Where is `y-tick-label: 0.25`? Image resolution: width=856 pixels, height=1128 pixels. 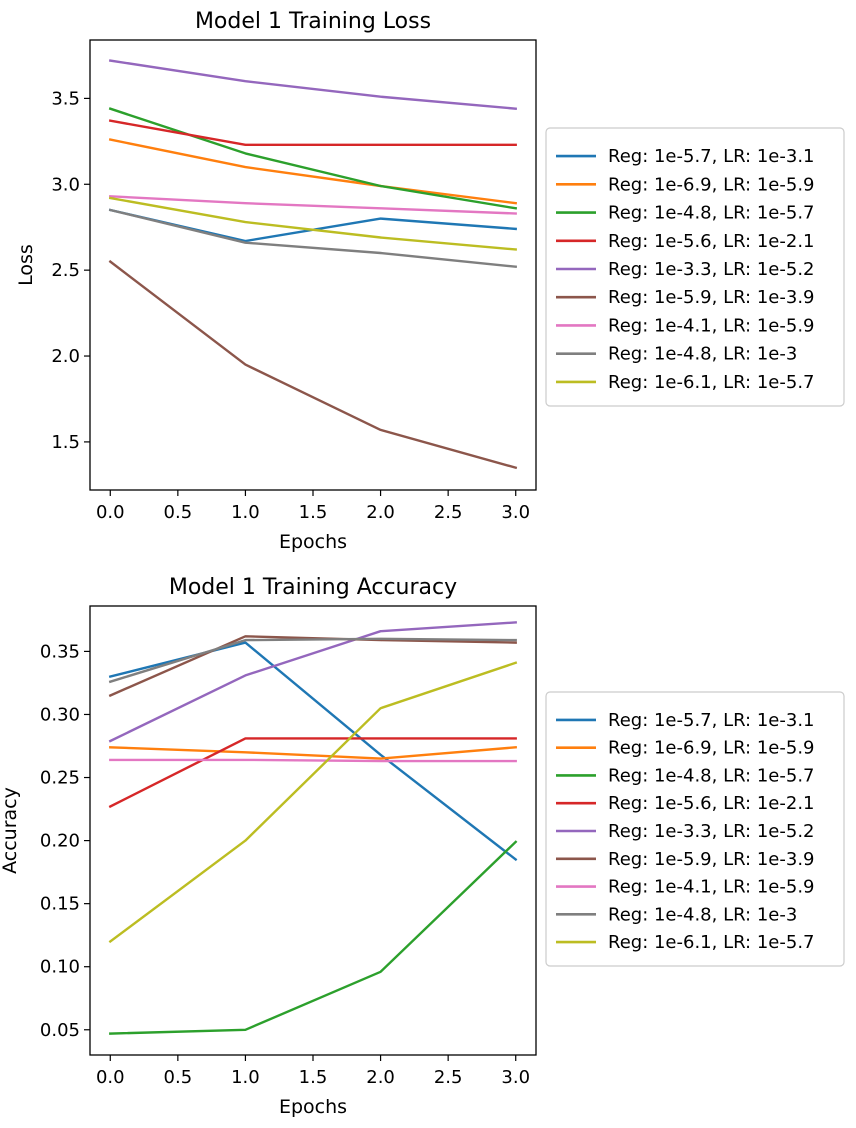
y-tick-label: 0.25 is located at coordinates (60, 778).